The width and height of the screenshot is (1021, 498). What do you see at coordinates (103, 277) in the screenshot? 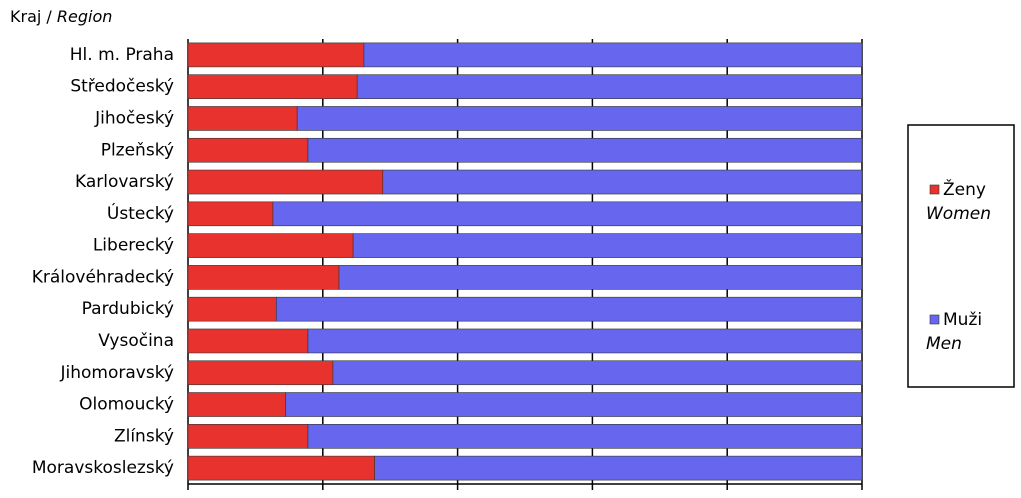
I see `y-tick-label: Královéhradecký` at bounding box center [103, 277].